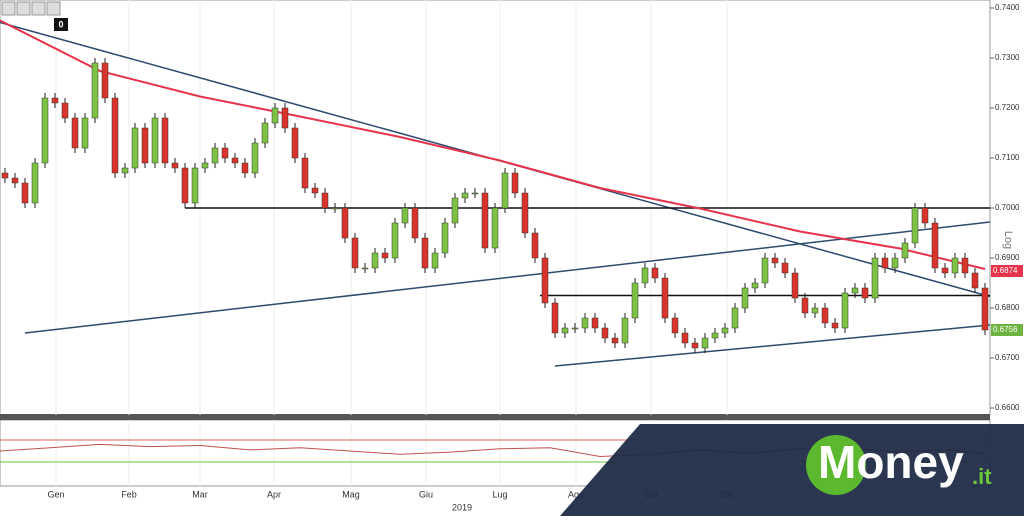  Describe the element at coordinates (1007, 207) in the screenshot. I see `y-tick-label: 0.7000` at that location.